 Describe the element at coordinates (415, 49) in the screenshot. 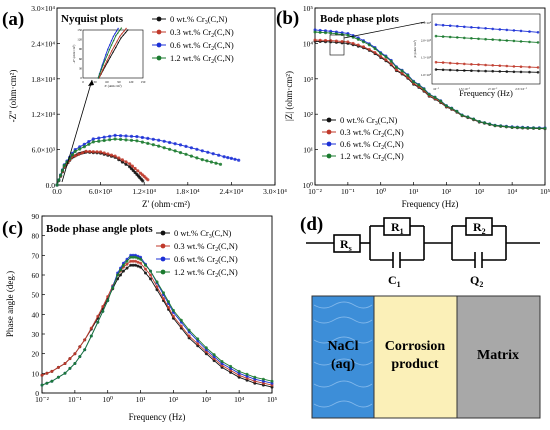

I see `bode-inset-y-label: |Z| (ohm·cm²)` at that location.